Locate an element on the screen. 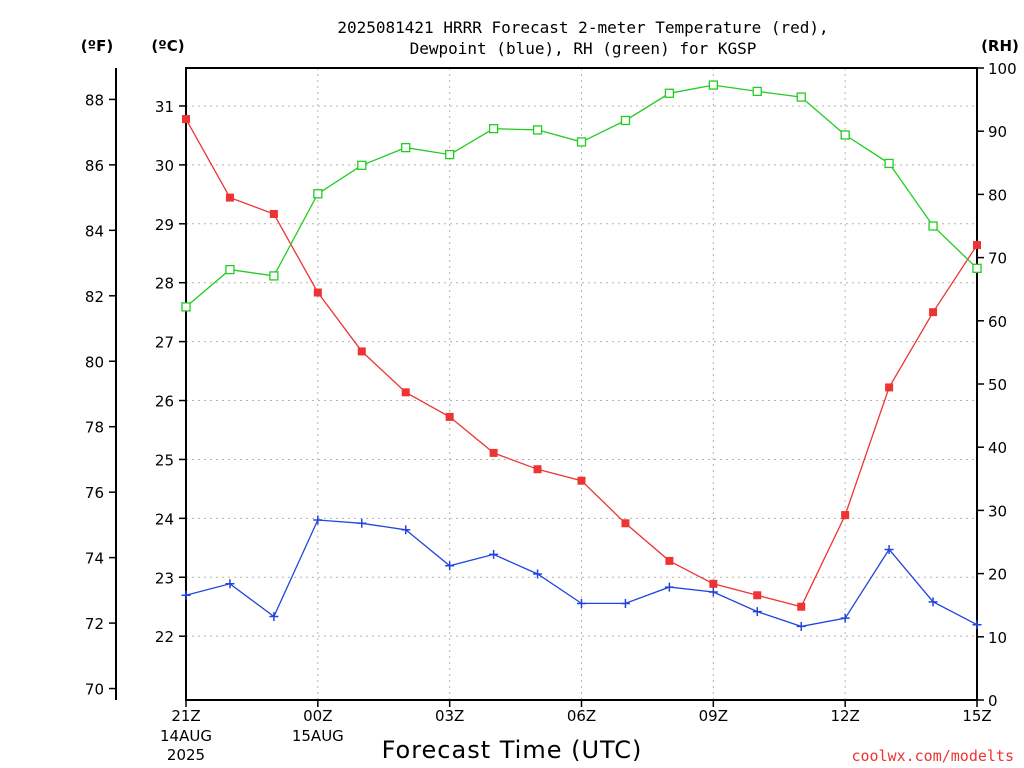 The image size is (1024, 768). rh-tick-label: 100 is located at coordinates (1002, 69).